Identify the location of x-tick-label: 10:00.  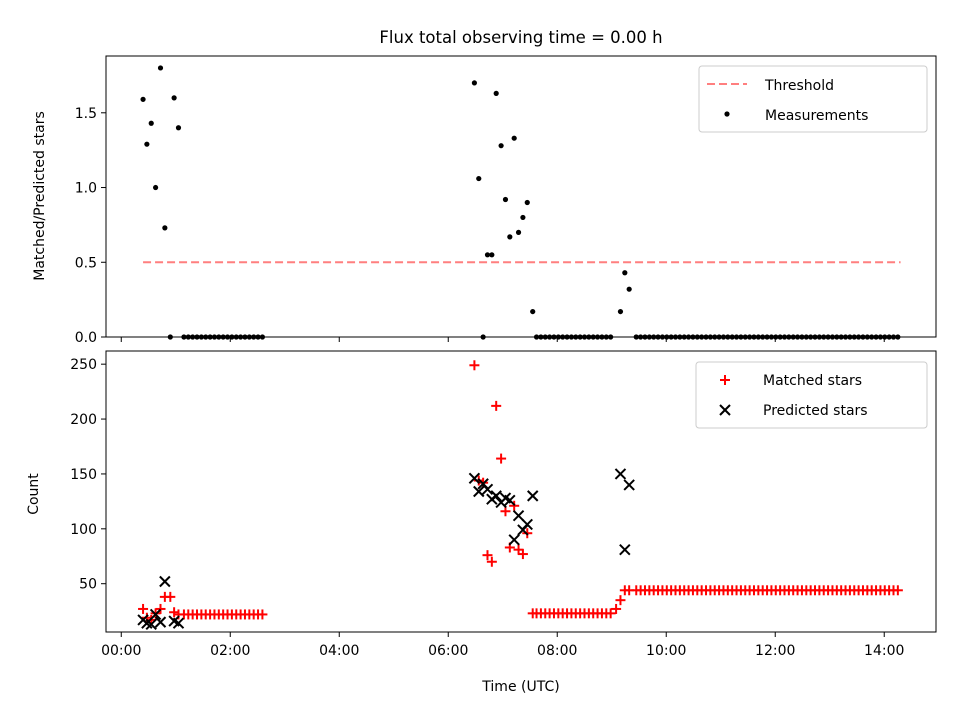
(666, 651).